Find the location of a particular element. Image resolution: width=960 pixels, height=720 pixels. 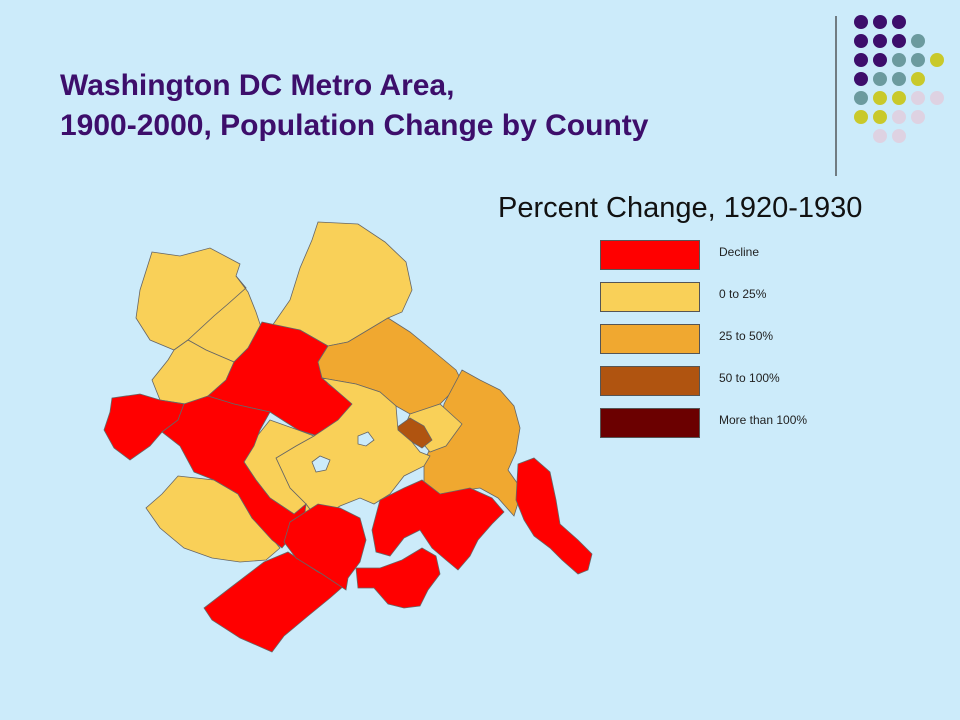

title-line-1: Washington DC Metro Area, is located at coordinates (257, 85).